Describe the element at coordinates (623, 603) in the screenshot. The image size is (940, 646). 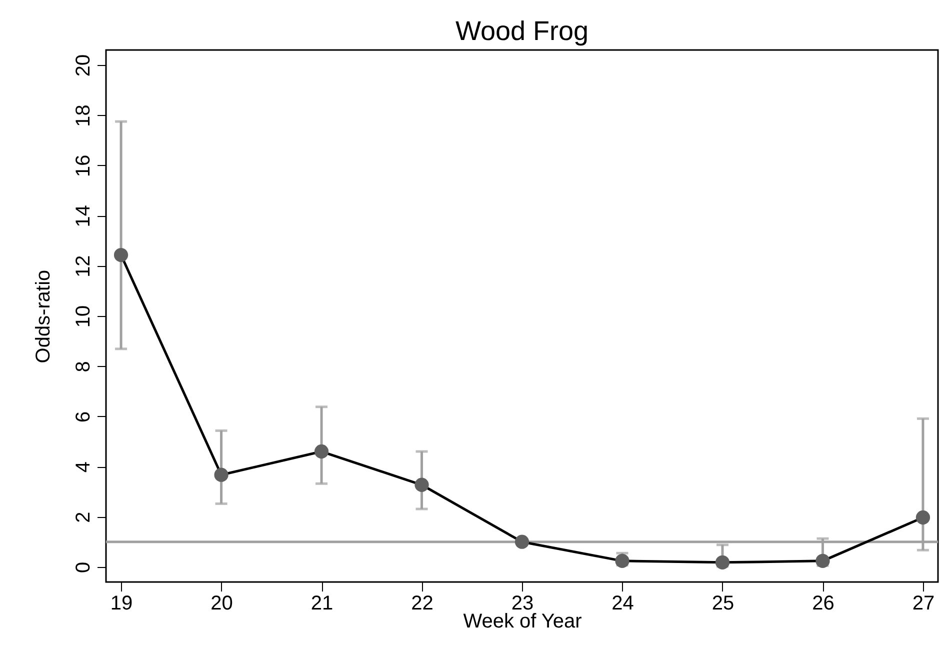
I see `x-tick-label: 24` at that location.